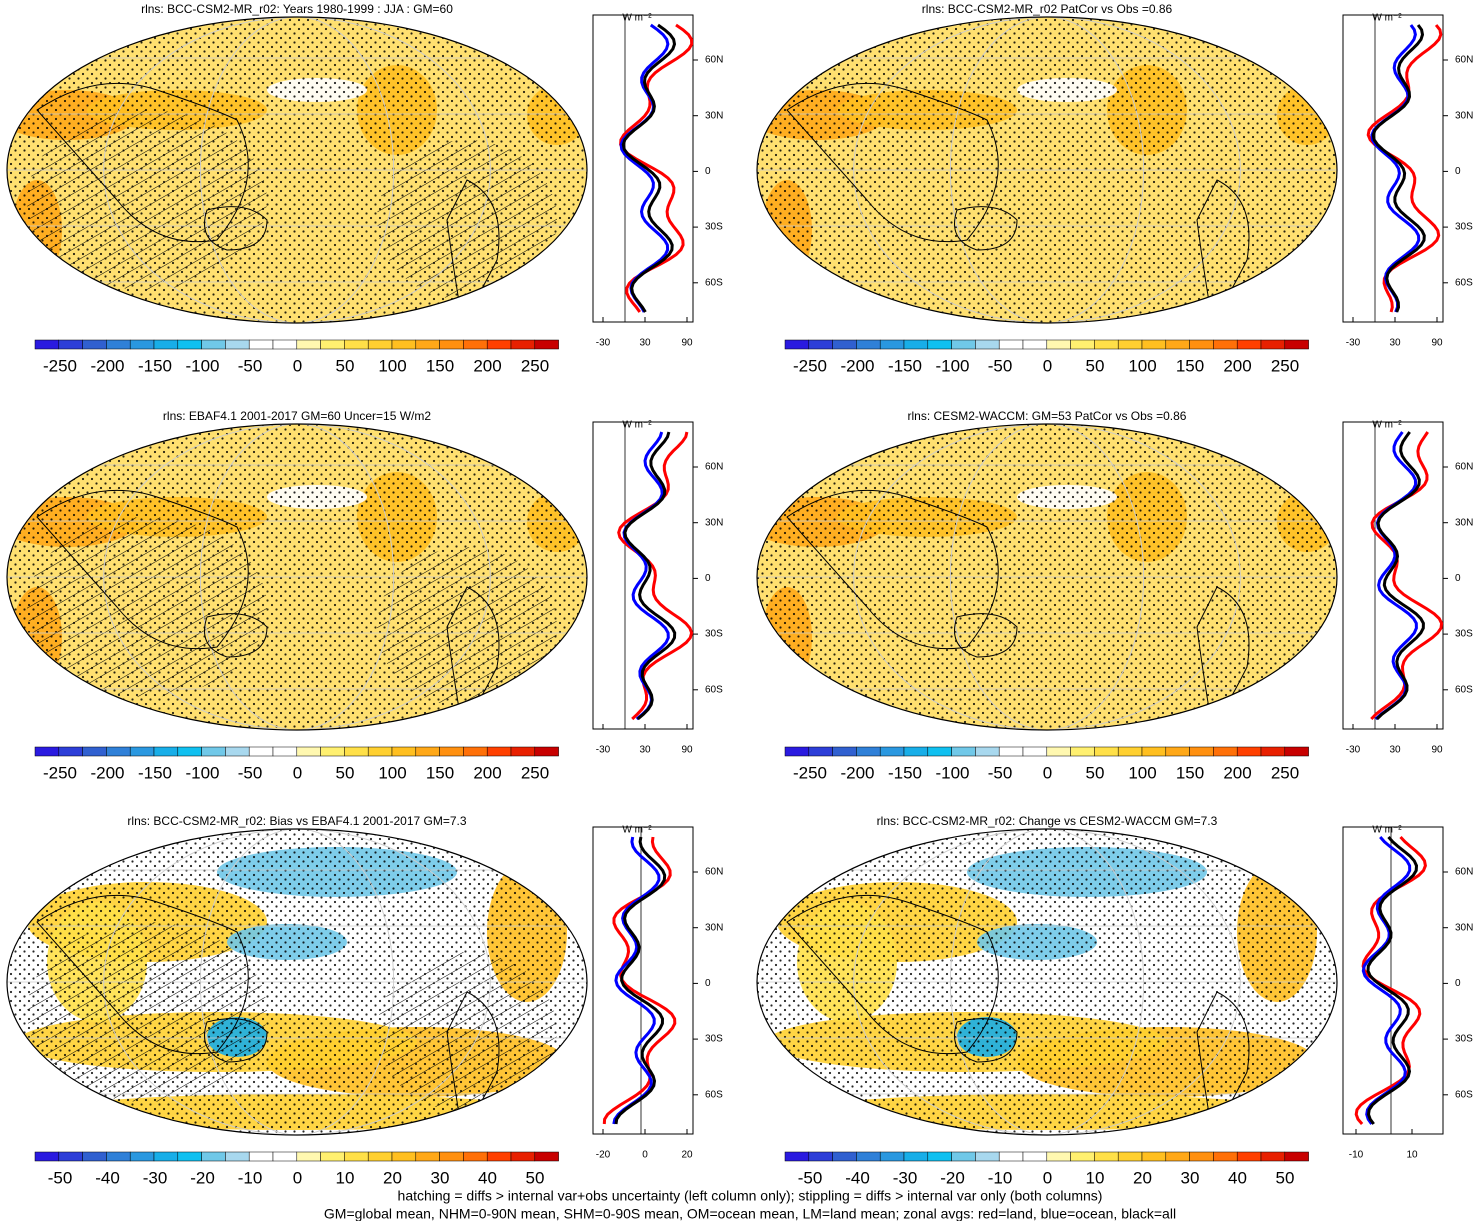 The width and height of the screenshot is (1483, 1221). I want to click on colorbar-label: -20, so click(952, 1177).